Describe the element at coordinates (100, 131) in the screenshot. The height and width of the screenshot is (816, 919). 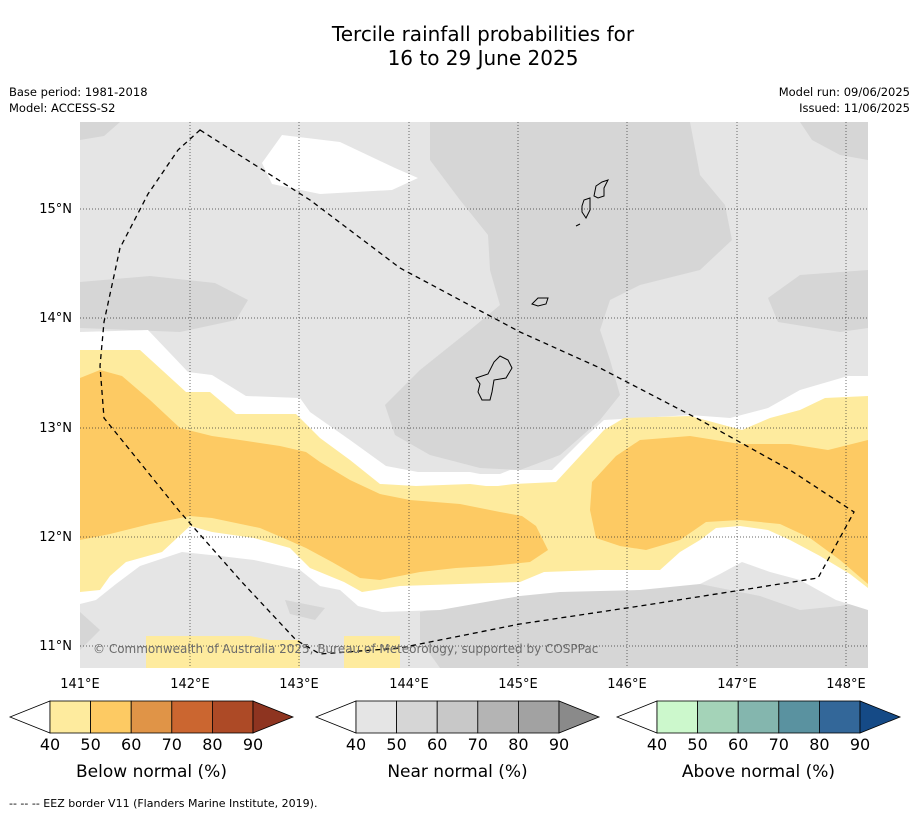
I see `near-normal-50-60-region-nw` at that location.